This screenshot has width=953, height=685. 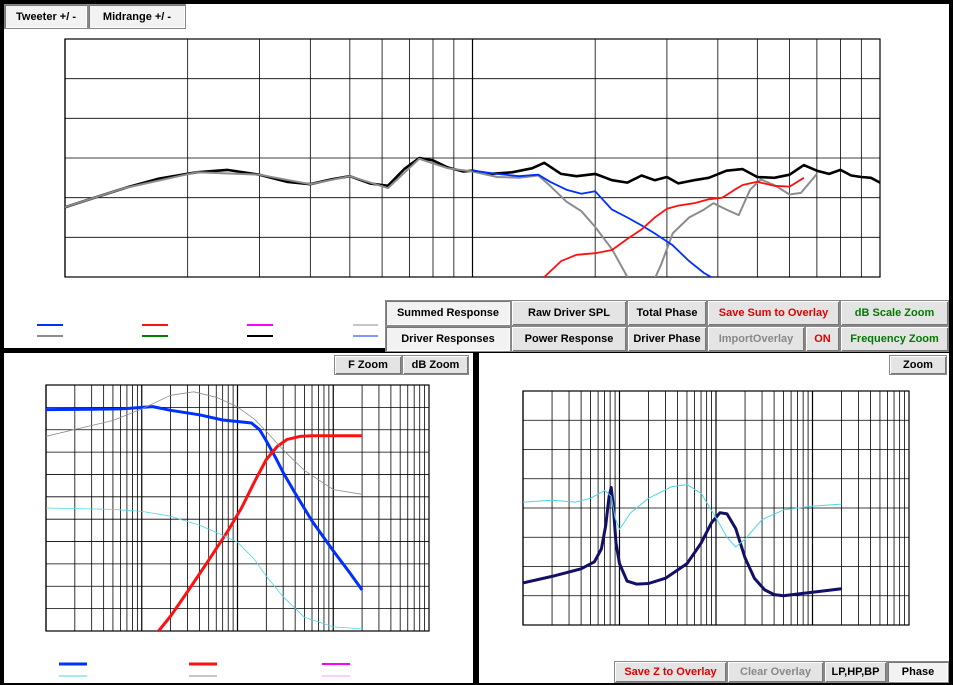 What do you see at coordinates (682, 516) in the screenshot?
I see `series-line-imp-phase` at bounding box center [682, 516].